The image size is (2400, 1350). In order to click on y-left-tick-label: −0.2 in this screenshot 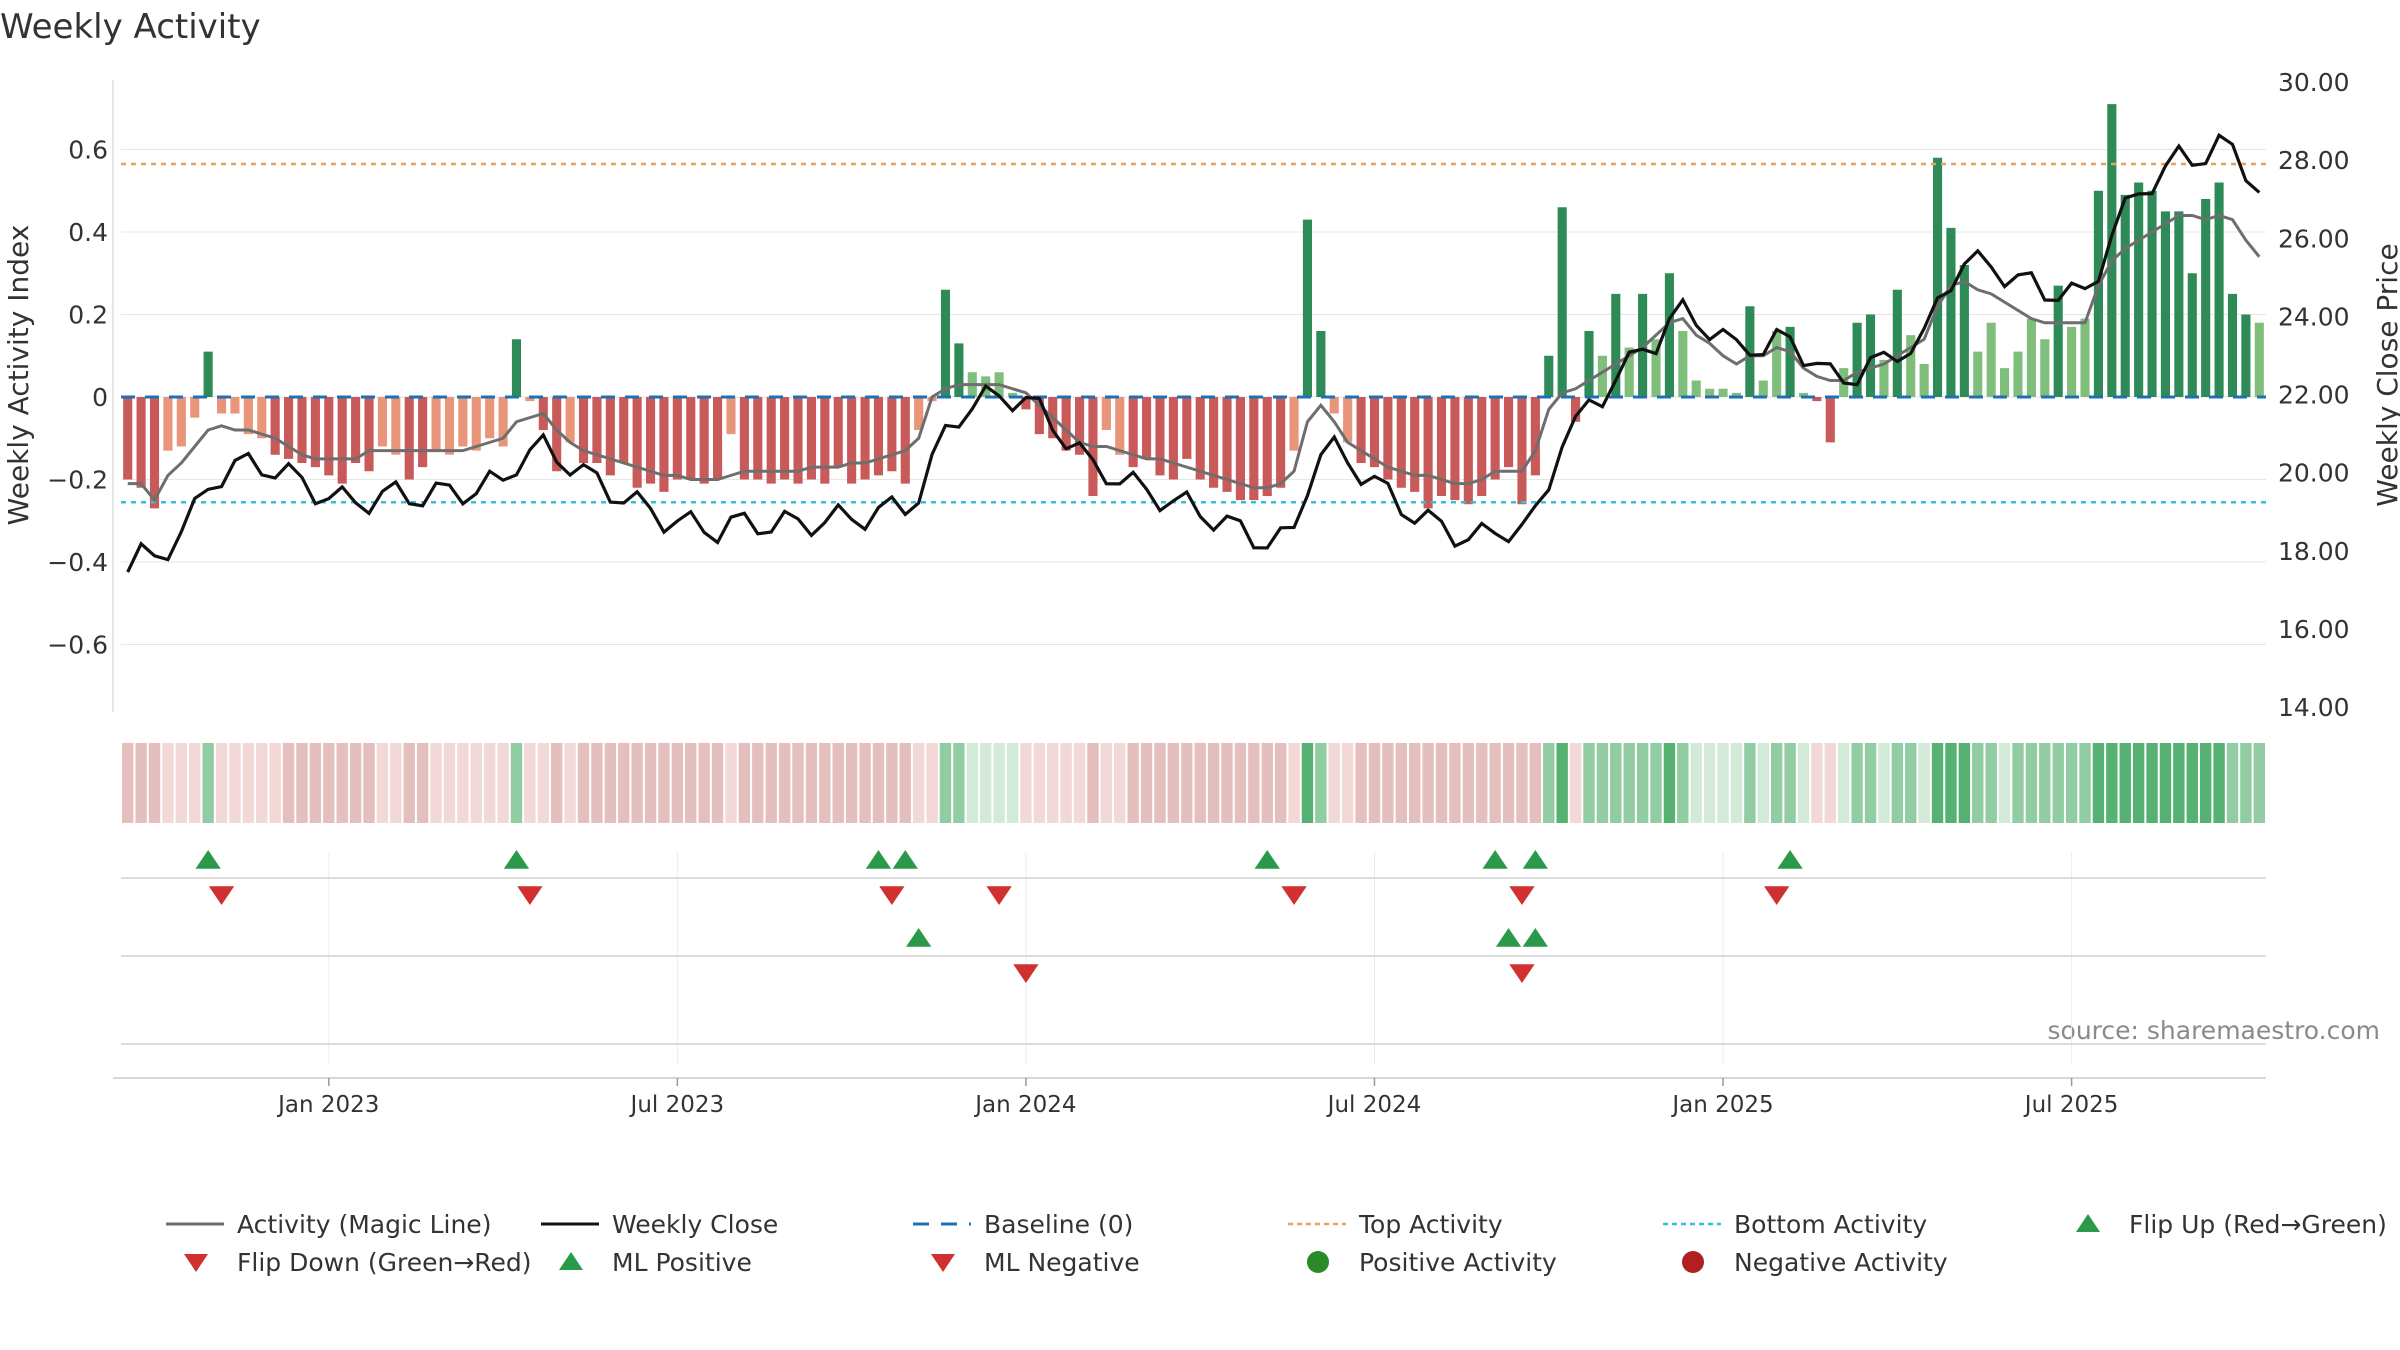, I will do `click(77, 480)`.